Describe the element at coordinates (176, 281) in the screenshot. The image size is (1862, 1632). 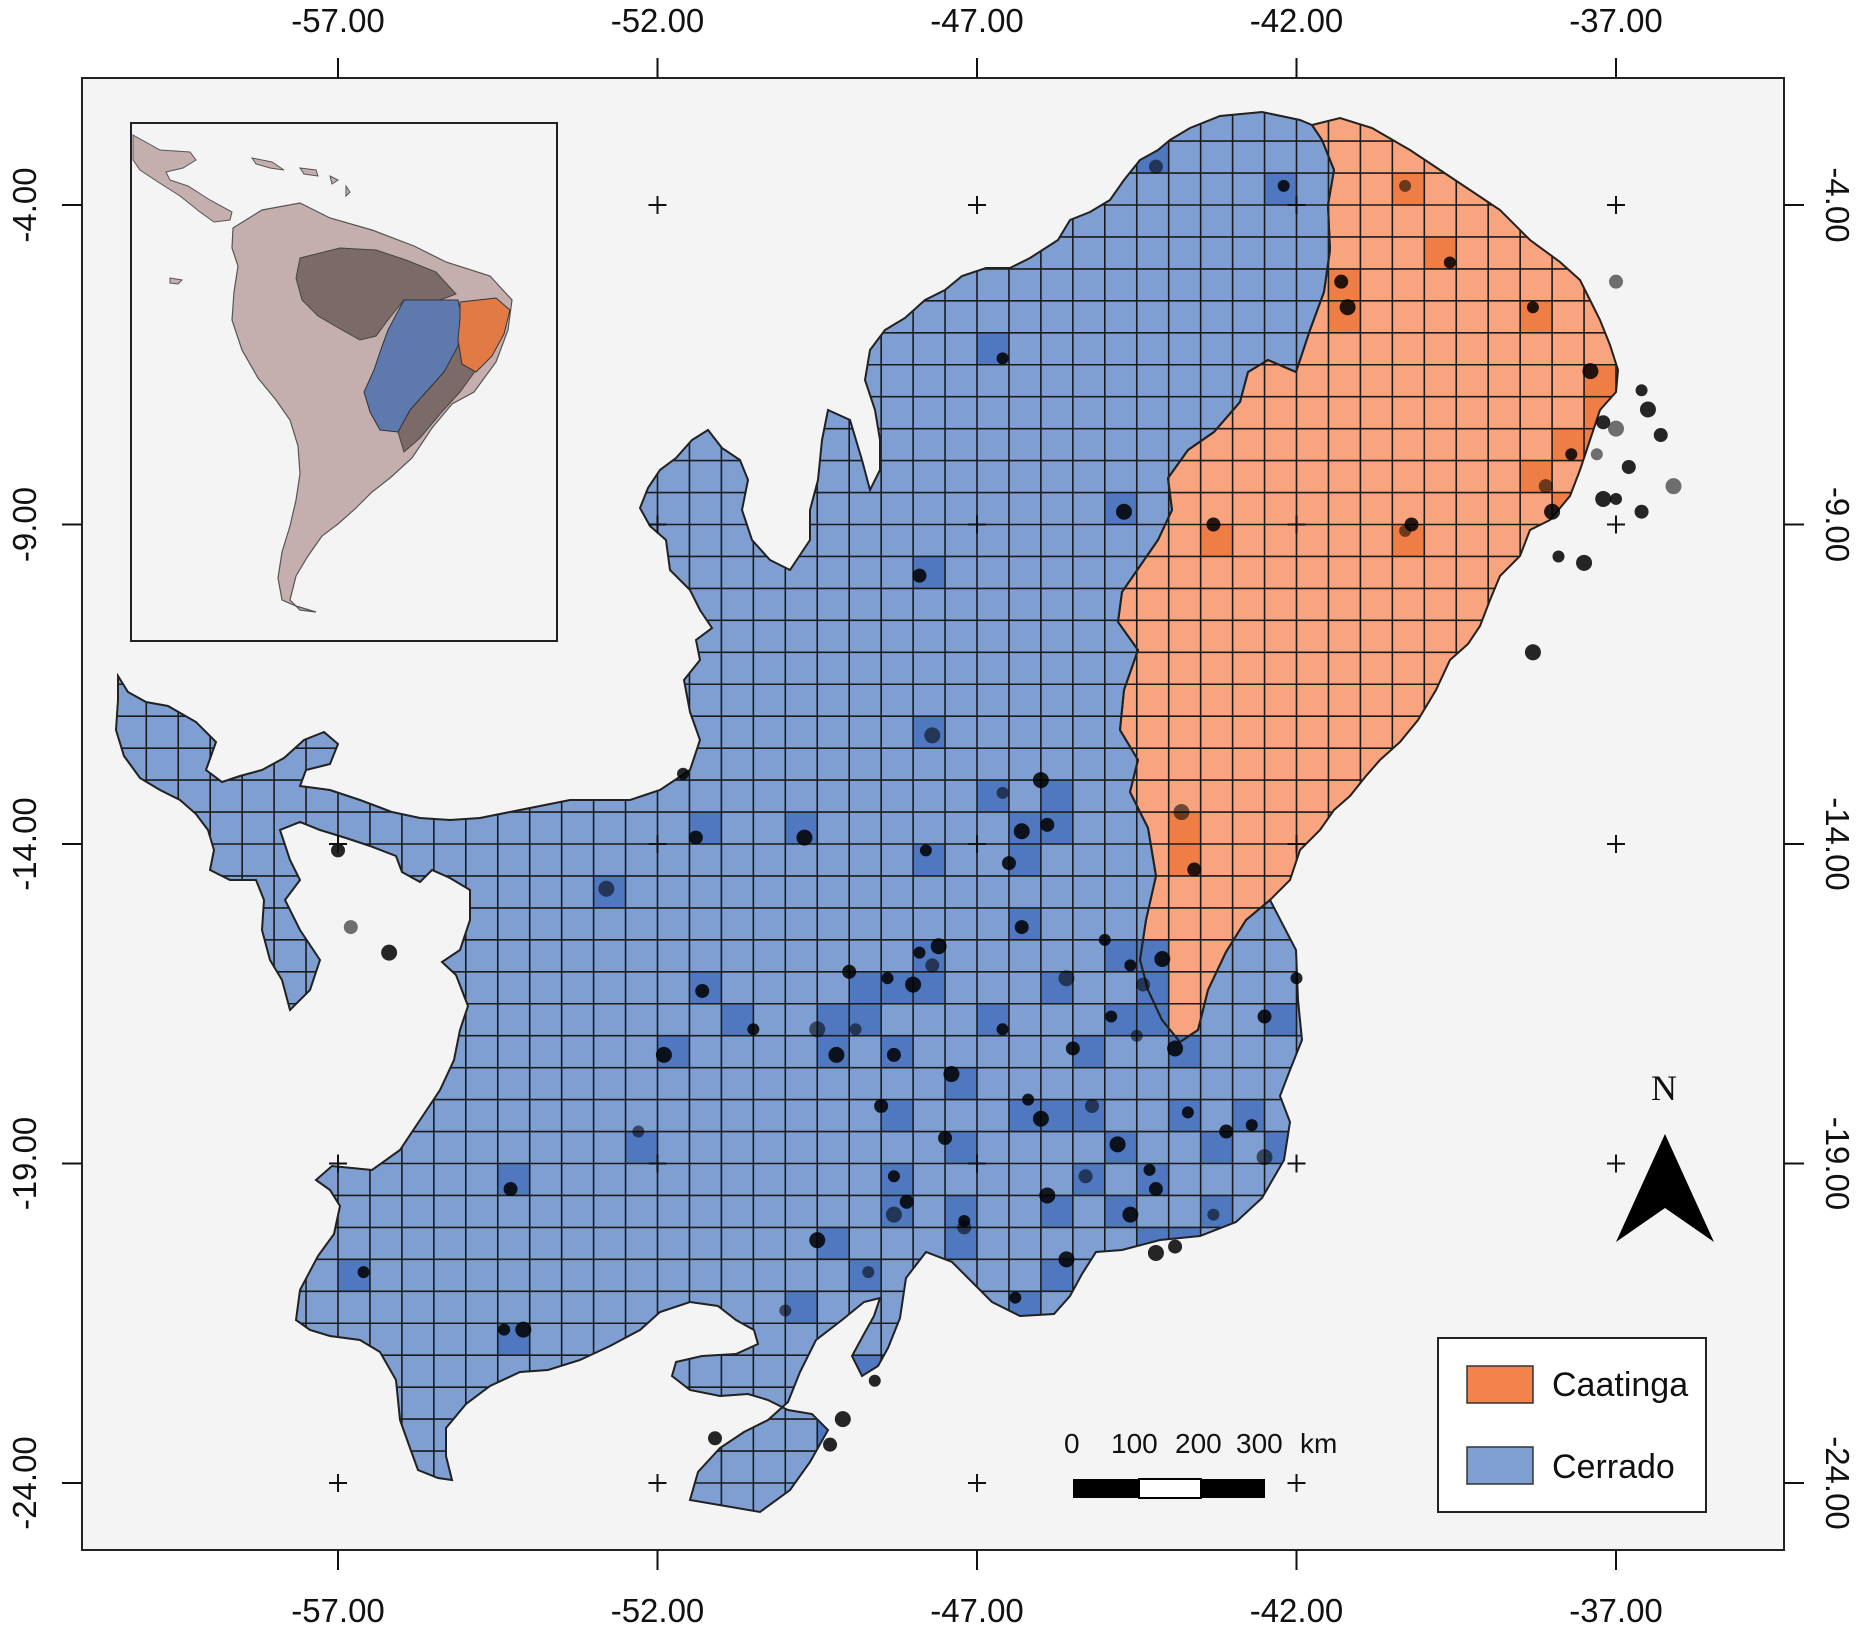
I see `inset-small-island` at that location.